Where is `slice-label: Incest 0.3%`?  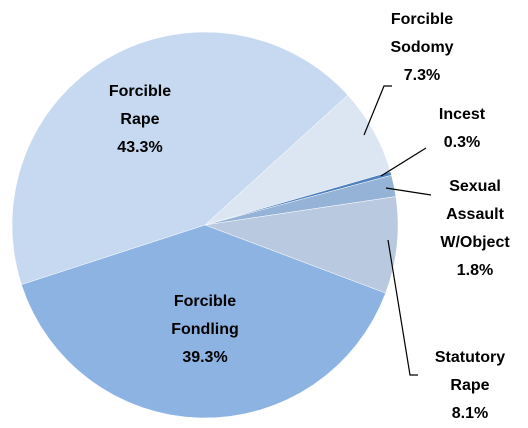 slice-label: Incest 0.3% is located at coordinates (462, 129).